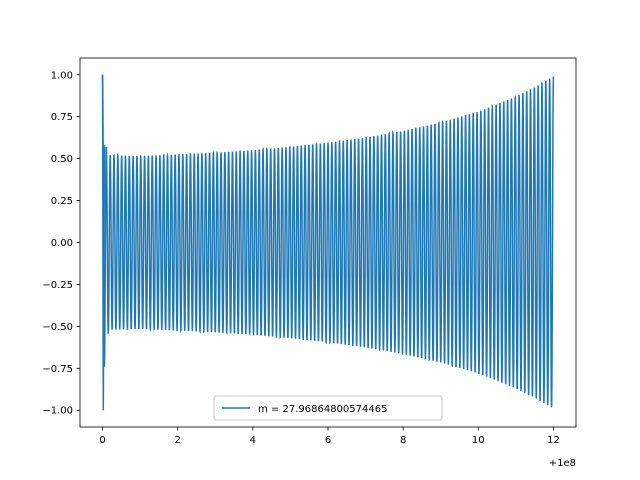 The image size is (640, 480). I want to click on x-tick-label: 6, so click(328, 440).